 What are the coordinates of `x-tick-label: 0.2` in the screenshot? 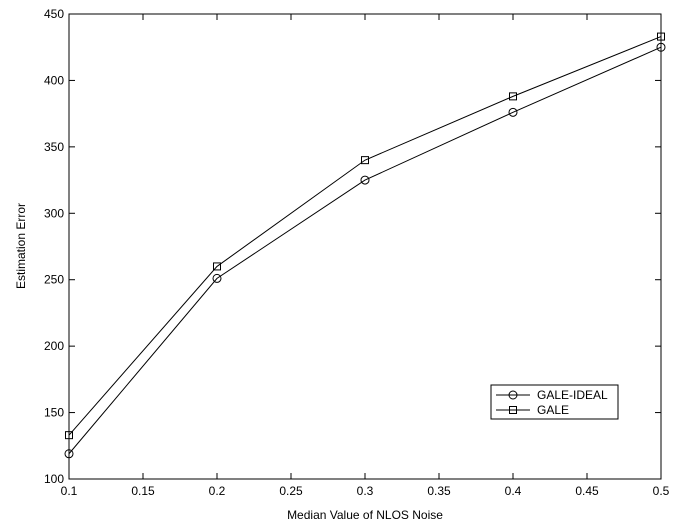 It's located at (217, 491).